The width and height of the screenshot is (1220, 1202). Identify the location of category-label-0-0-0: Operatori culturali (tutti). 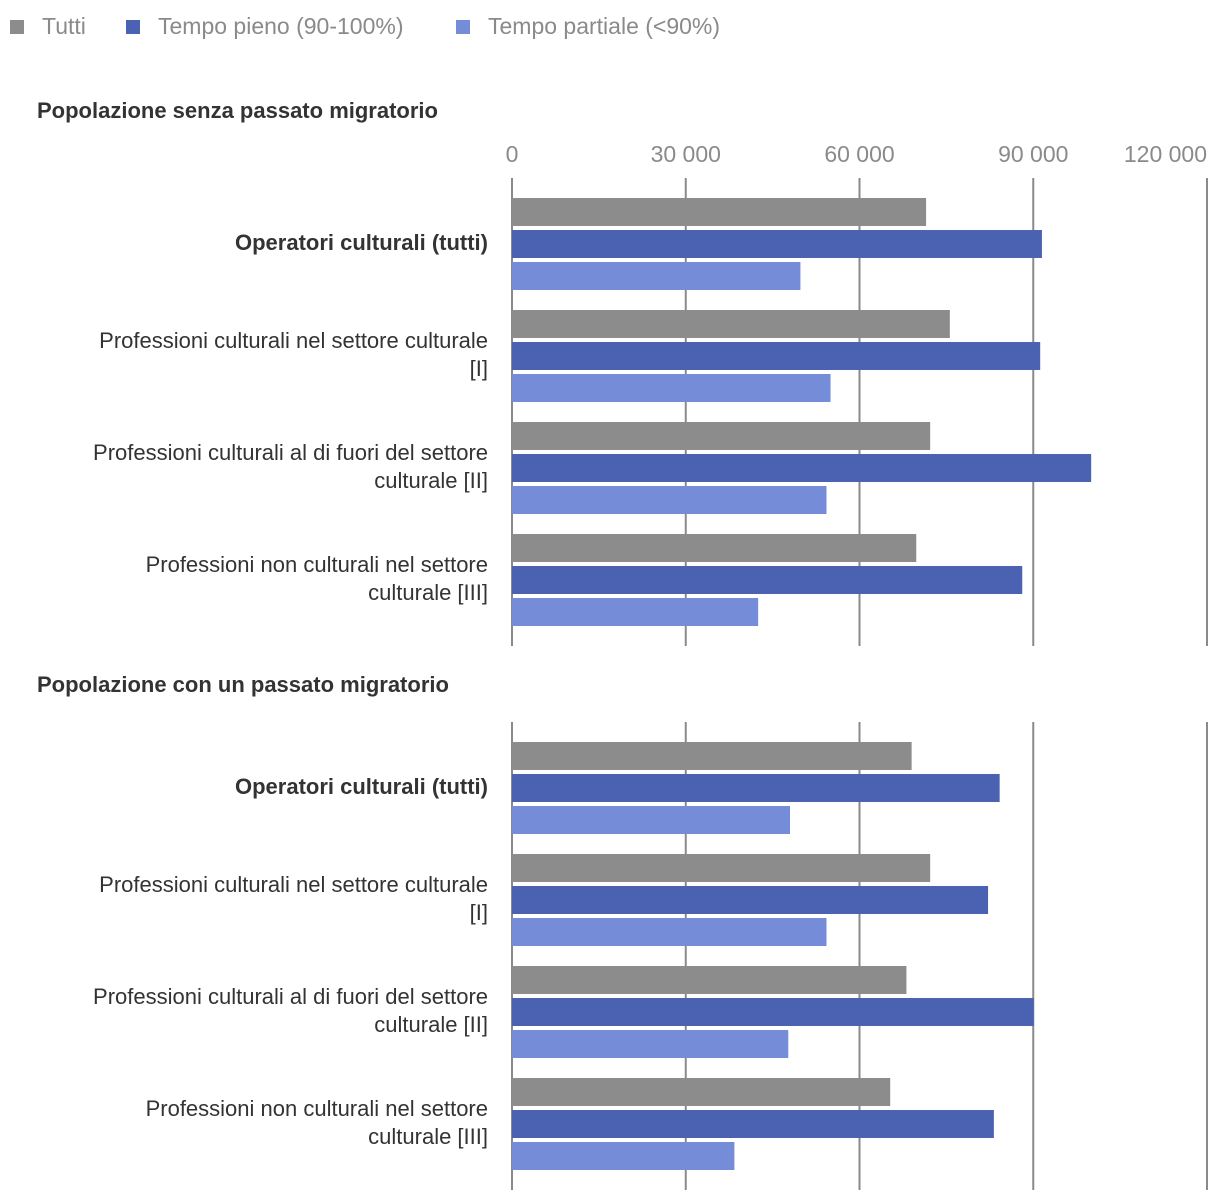
(361, 242).